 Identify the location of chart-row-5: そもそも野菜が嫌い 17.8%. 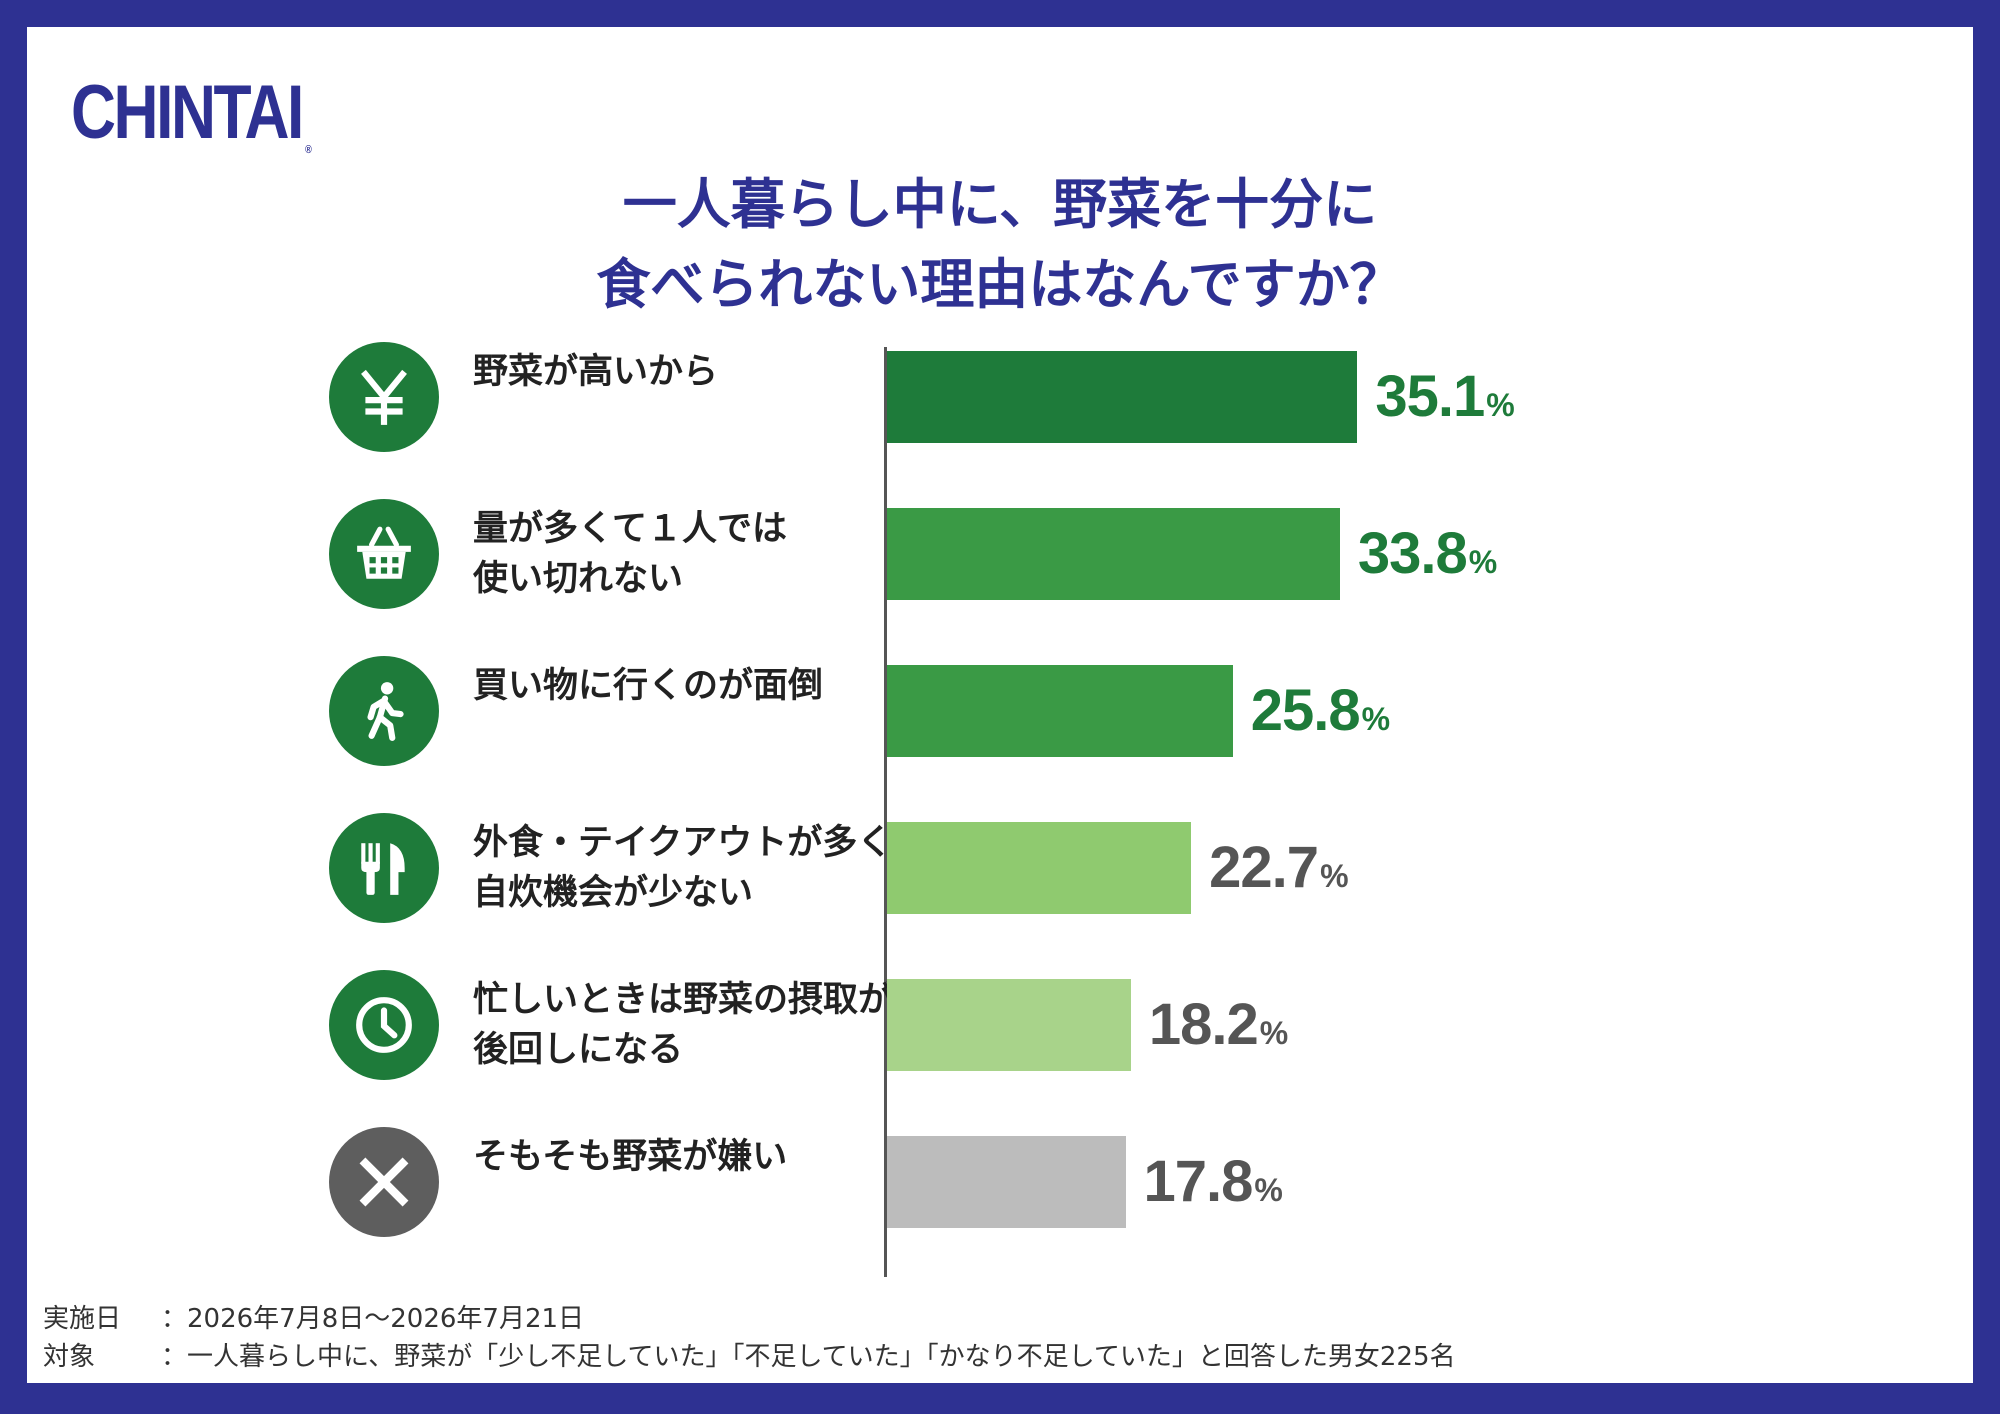
(1000, 1182).